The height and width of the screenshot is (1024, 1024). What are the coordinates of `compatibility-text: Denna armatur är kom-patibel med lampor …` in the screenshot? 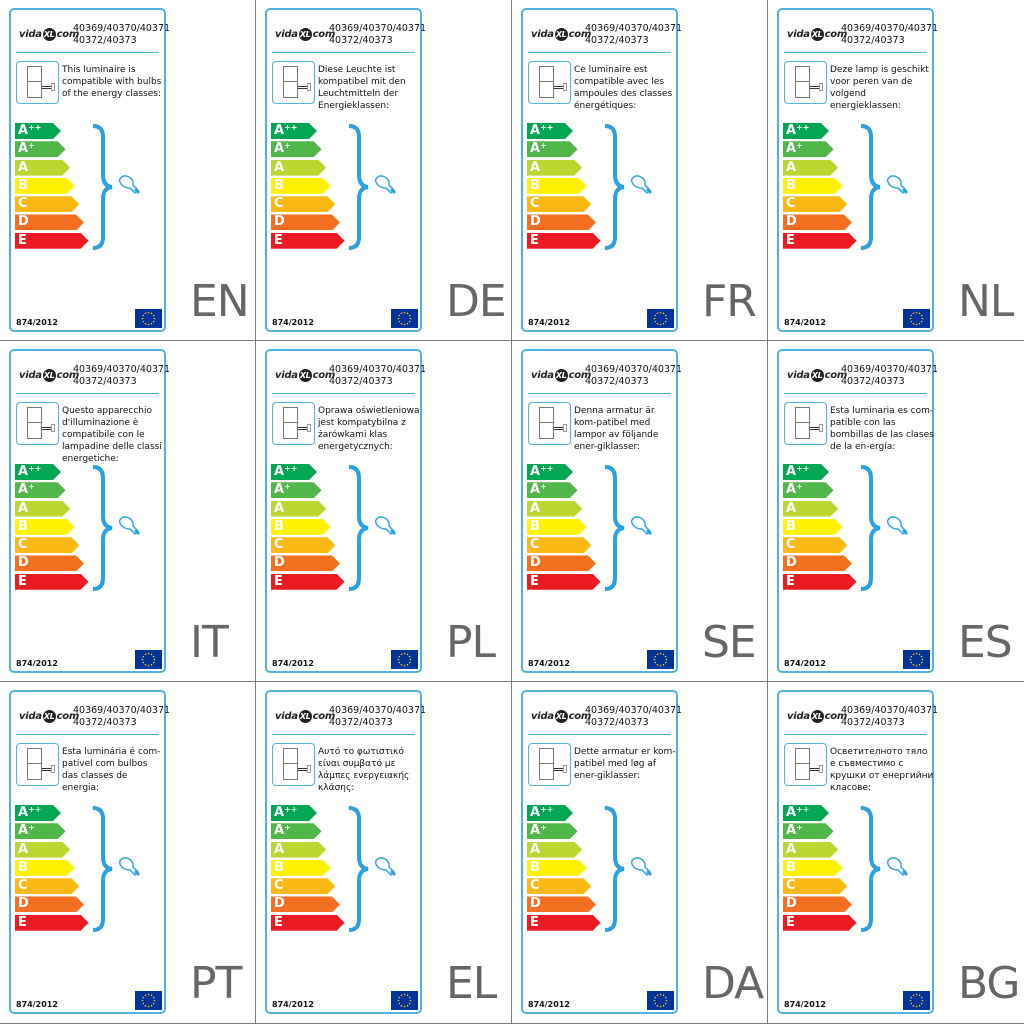 It's located at (616, 429).